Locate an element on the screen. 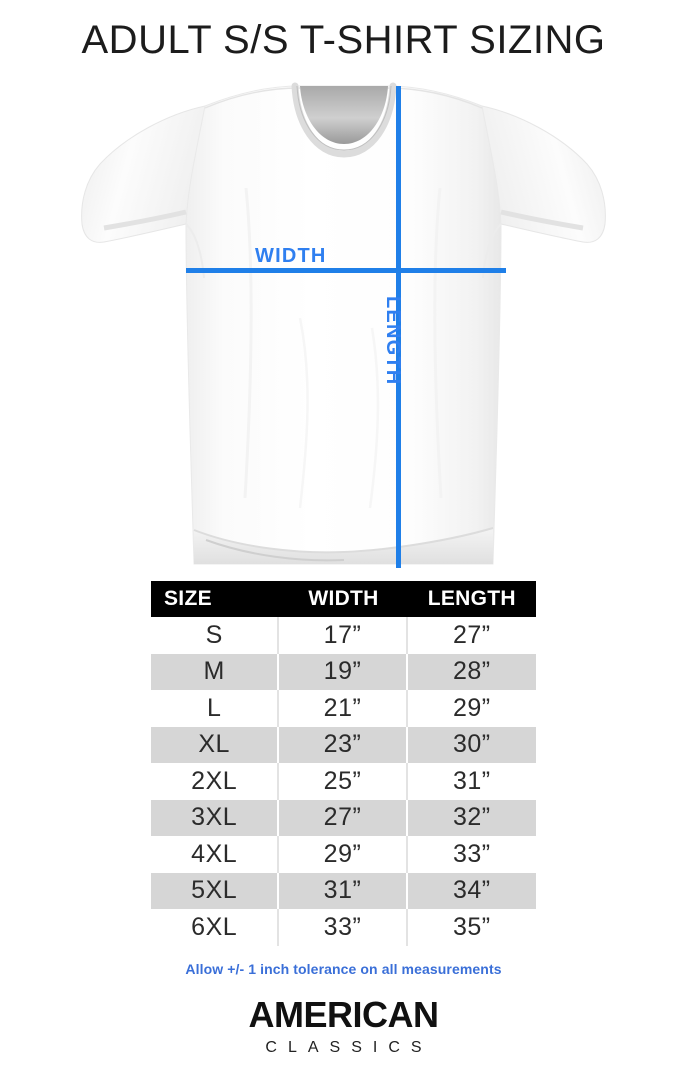  neck-opening is located at coordinates (344, 115).